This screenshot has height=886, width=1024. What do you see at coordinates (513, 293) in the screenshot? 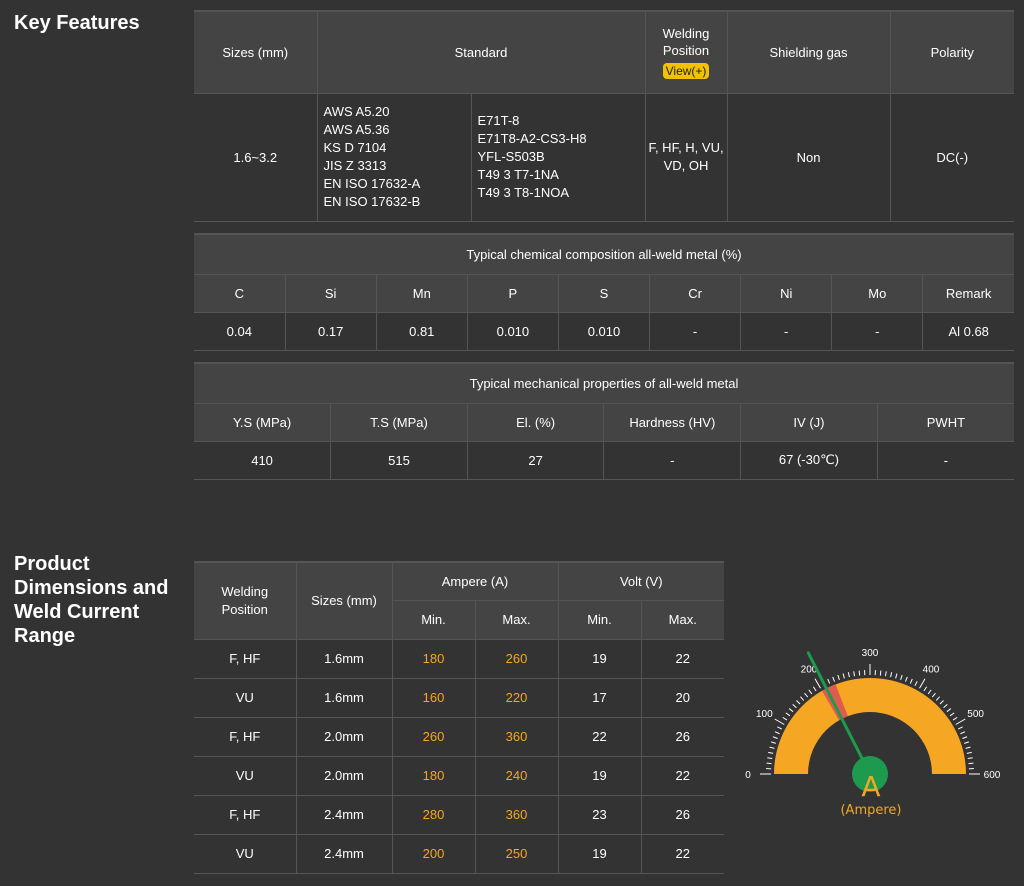
I see `chem-header: P` at bounding box center [513, 293].